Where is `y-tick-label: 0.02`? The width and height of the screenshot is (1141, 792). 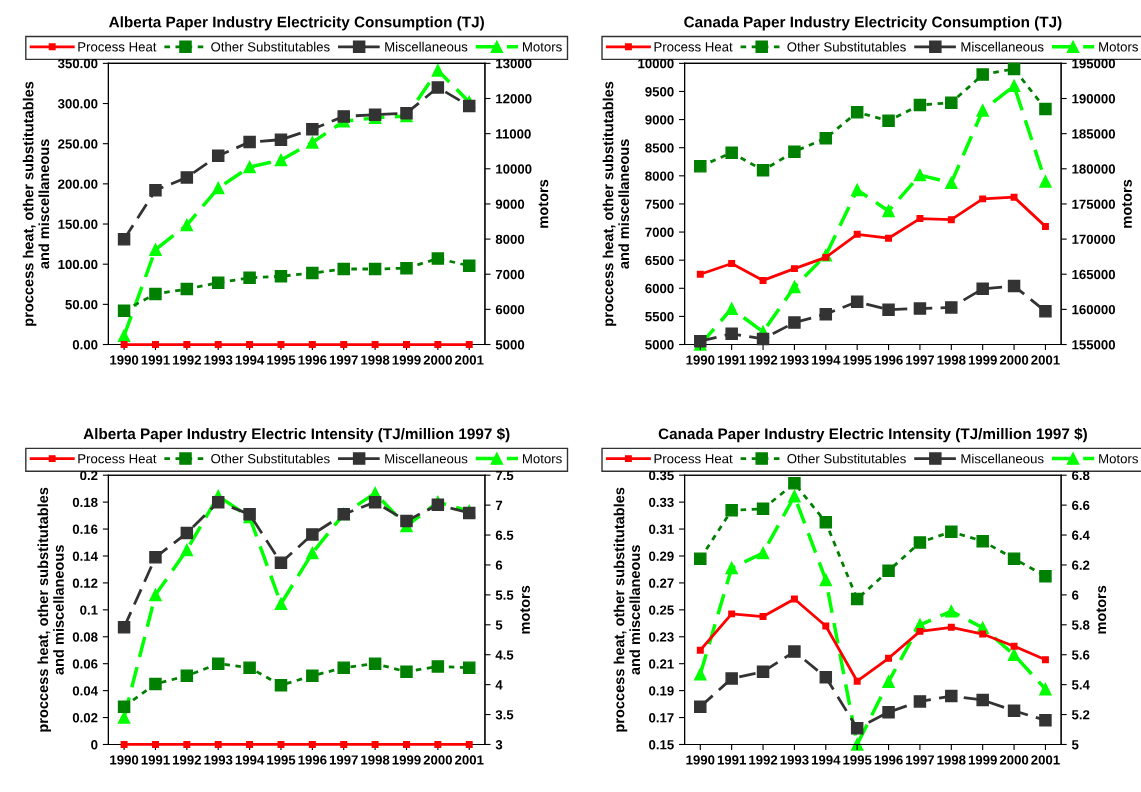
y-tick-label: 0.02 is located at coordinates (85, 718).